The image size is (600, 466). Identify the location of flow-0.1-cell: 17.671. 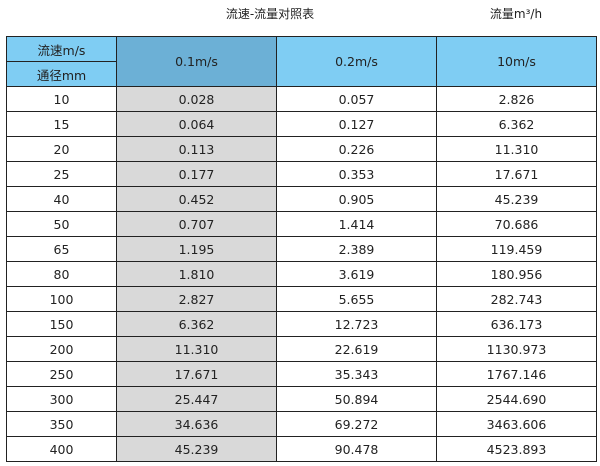
(196, 374).